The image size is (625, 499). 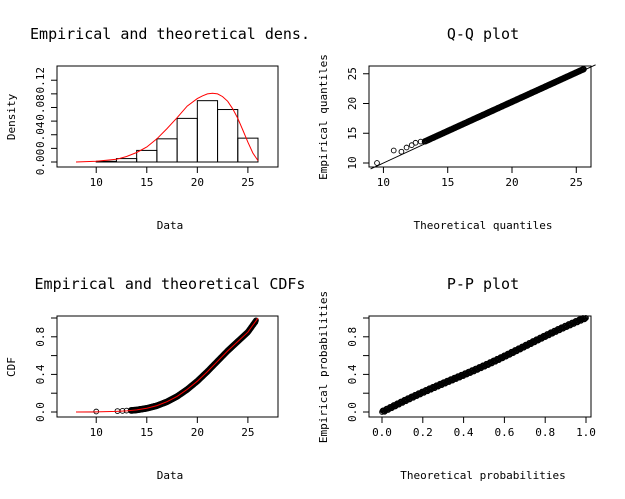 What do you see at coordinates (352, 393) in the screenshot?
I see `pp-minor-ytick-label: 0.2` at bounding box center [352, 393].